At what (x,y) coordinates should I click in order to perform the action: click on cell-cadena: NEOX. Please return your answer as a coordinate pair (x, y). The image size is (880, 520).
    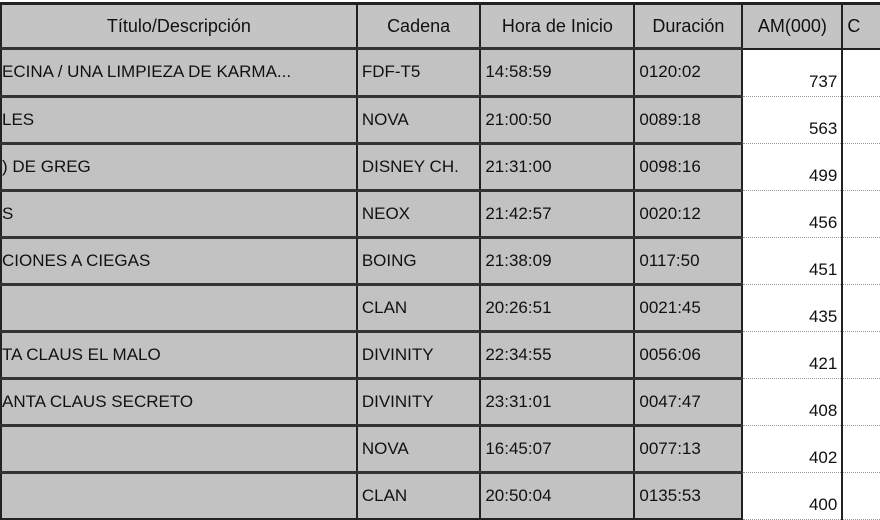
    Looking at the image, I should click on (418, 213).